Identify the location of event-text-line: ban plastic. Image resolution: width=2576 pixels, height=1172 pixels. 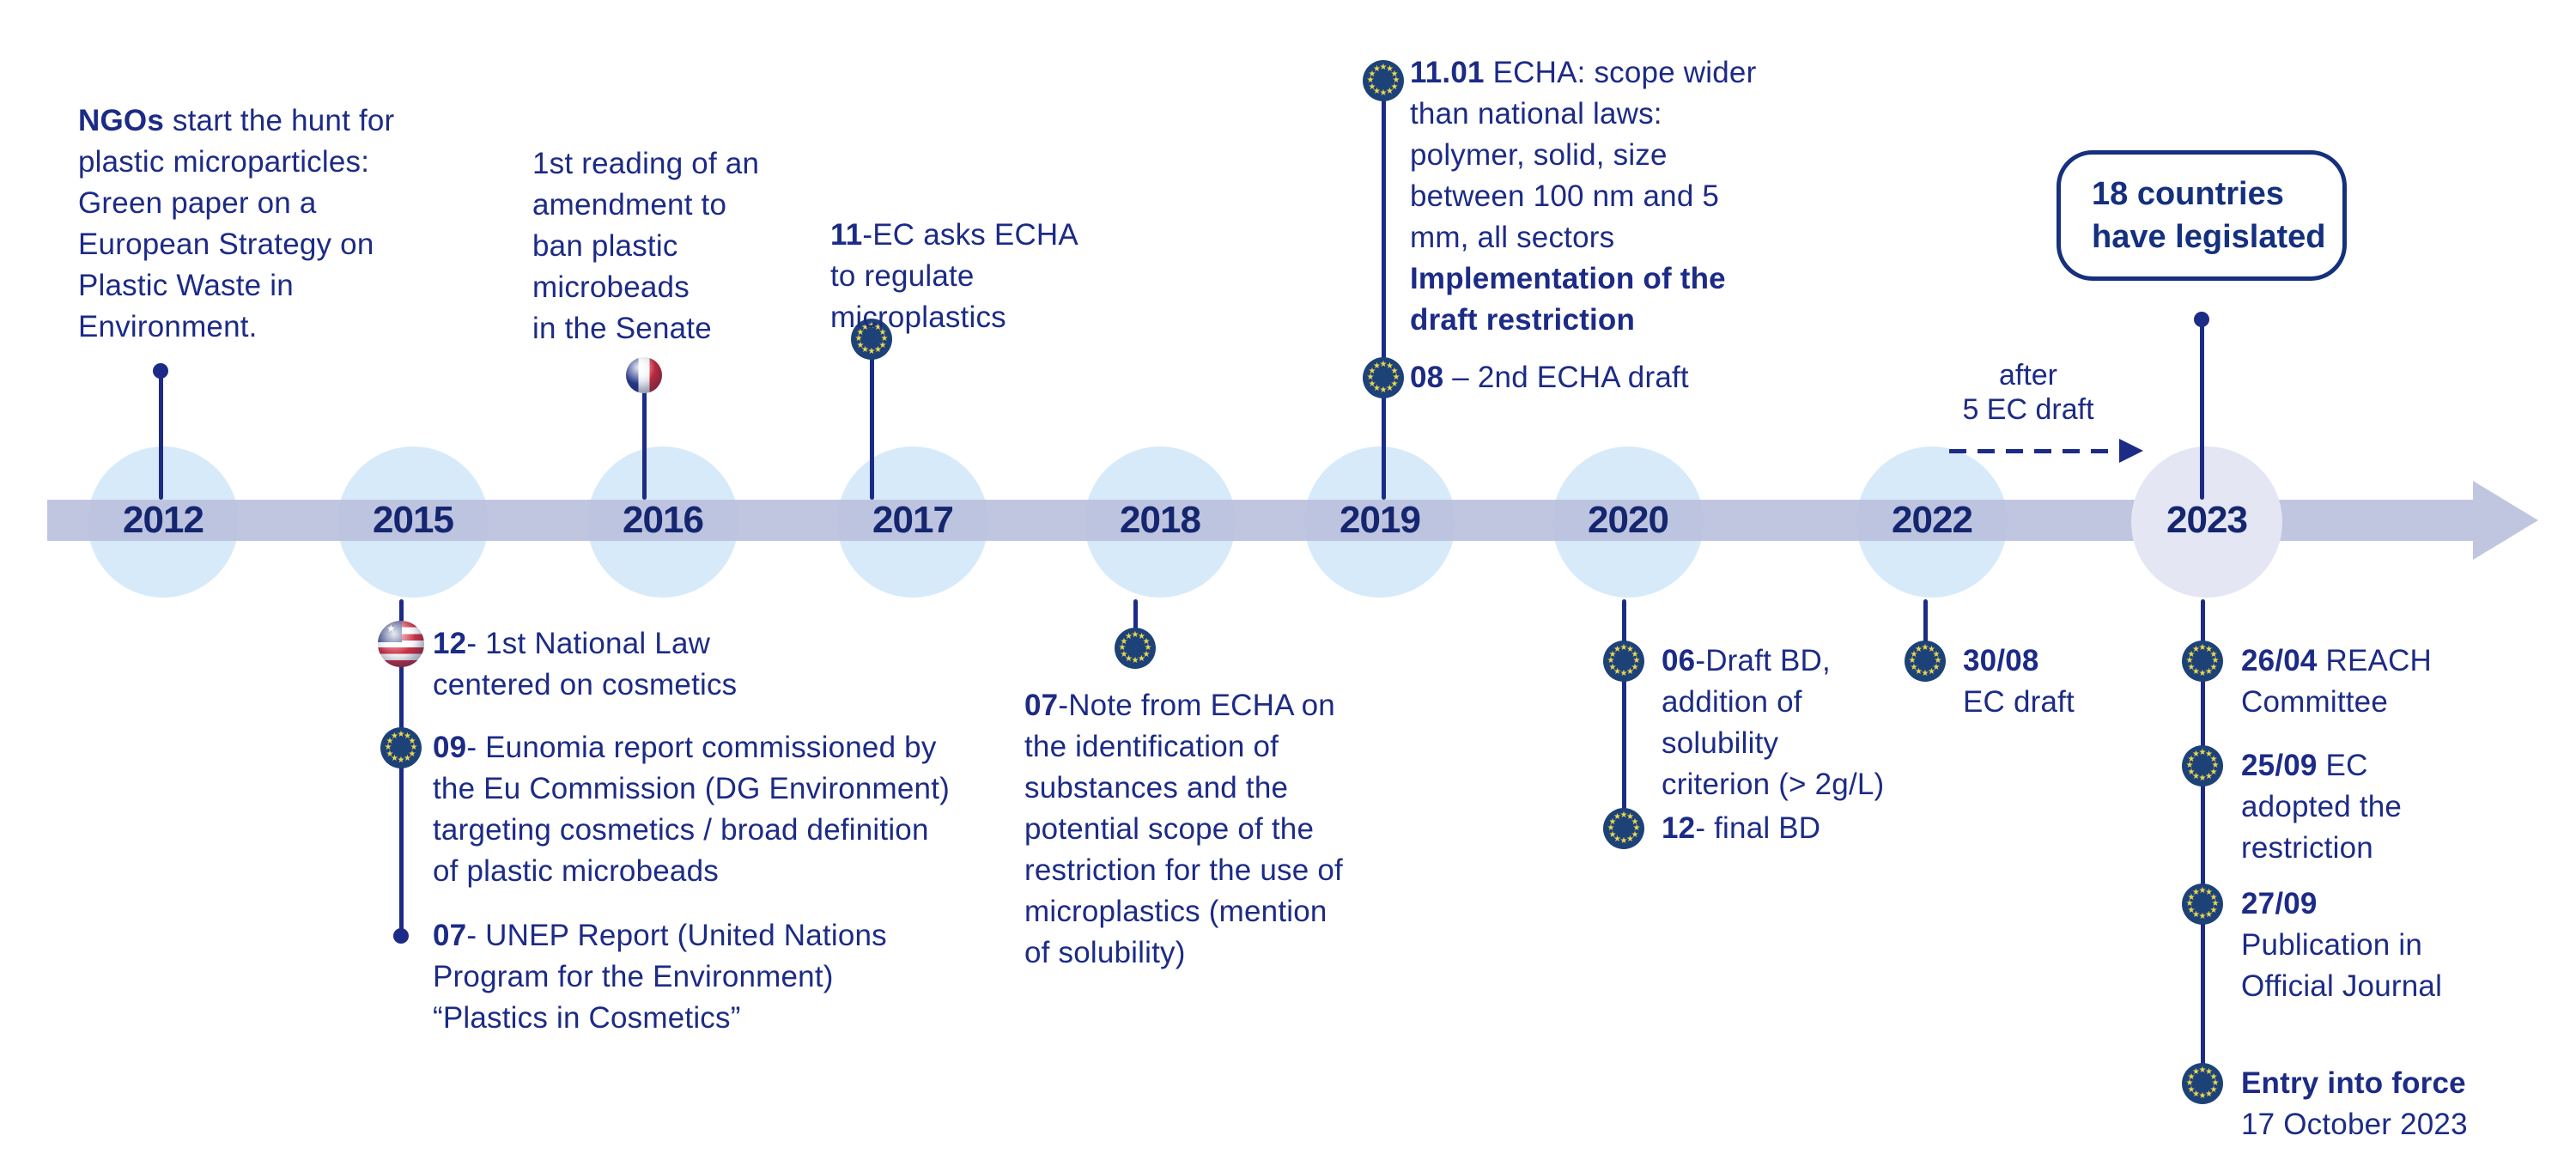
(605, 246).